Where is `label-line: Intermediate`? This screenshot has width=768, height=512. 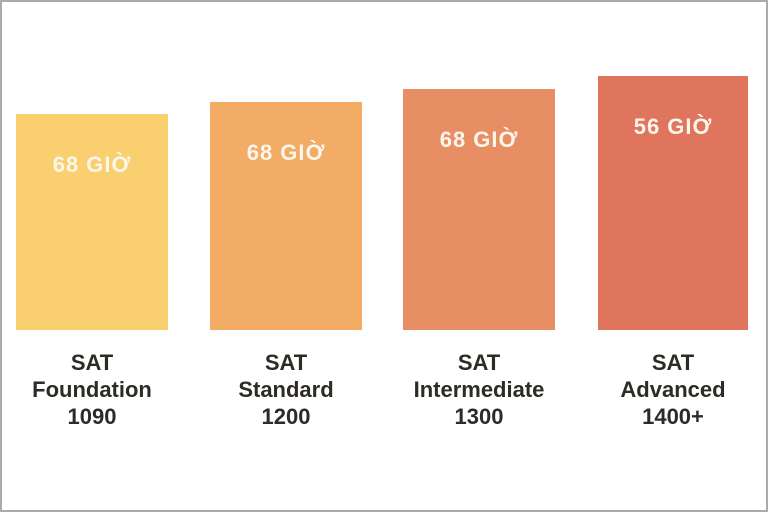
label-line: Intermediate is located at coordinates (479, 389).